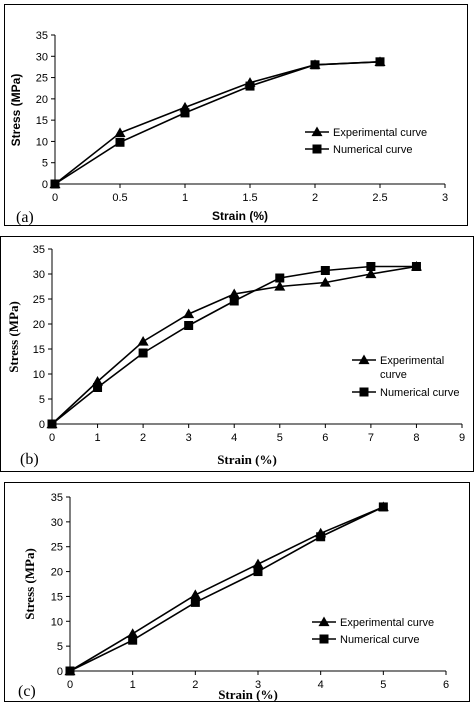 The width and height of the screenshot is (474, 704). What do you see at coordinates (393, 375) in the screenshot?
I see `legend-label-line: curve` at bounding box center [393, 375].